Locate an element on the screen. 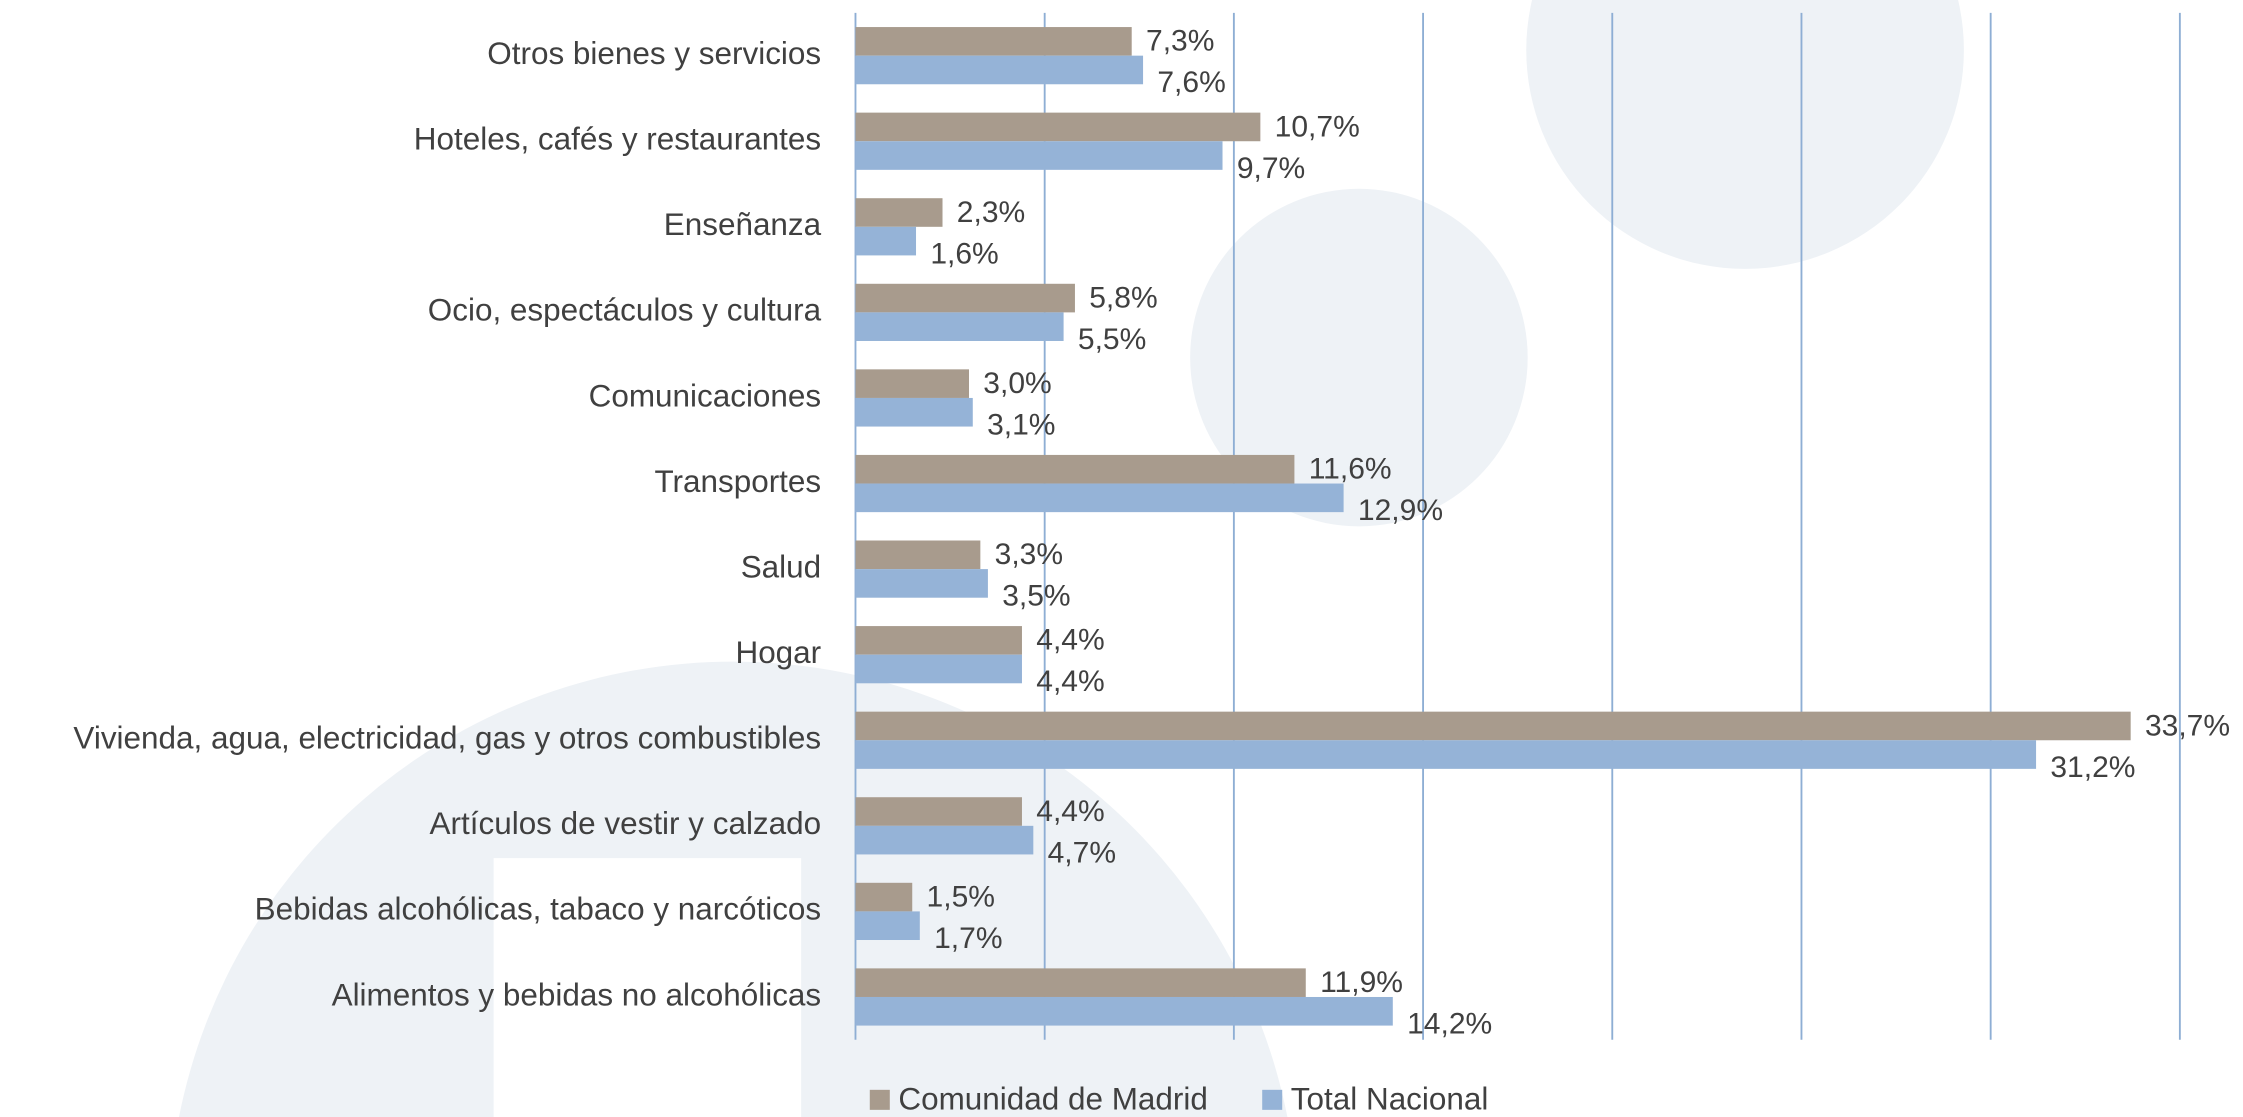 This screenshot has height=1117, width=2243. data-label: 5,8% is located at coordinates (1123, 297).